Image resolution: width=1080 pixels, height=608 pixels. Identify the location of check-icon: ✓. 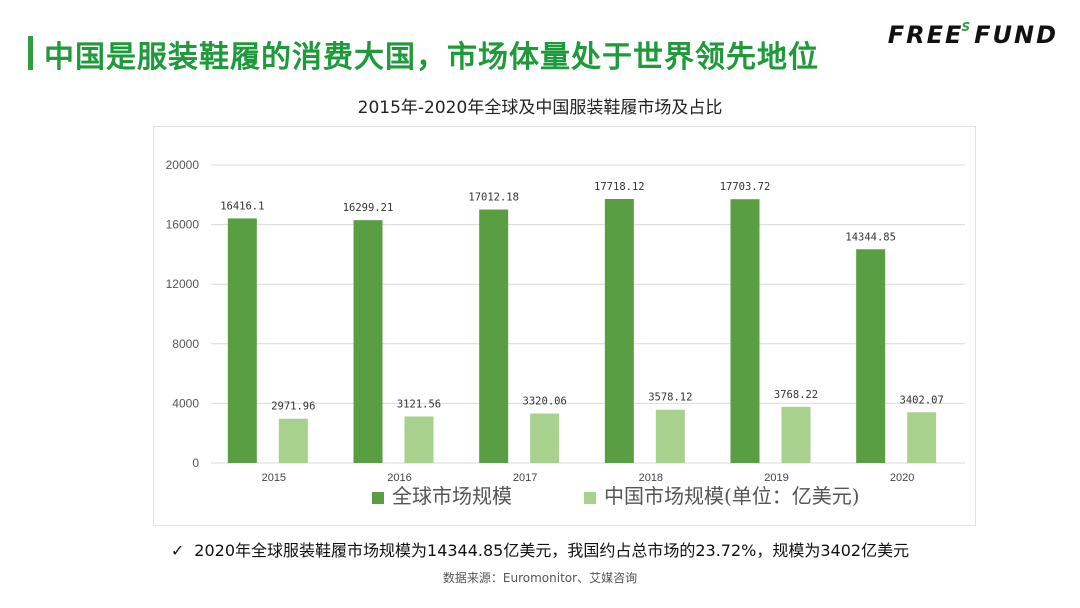
(177, 550).